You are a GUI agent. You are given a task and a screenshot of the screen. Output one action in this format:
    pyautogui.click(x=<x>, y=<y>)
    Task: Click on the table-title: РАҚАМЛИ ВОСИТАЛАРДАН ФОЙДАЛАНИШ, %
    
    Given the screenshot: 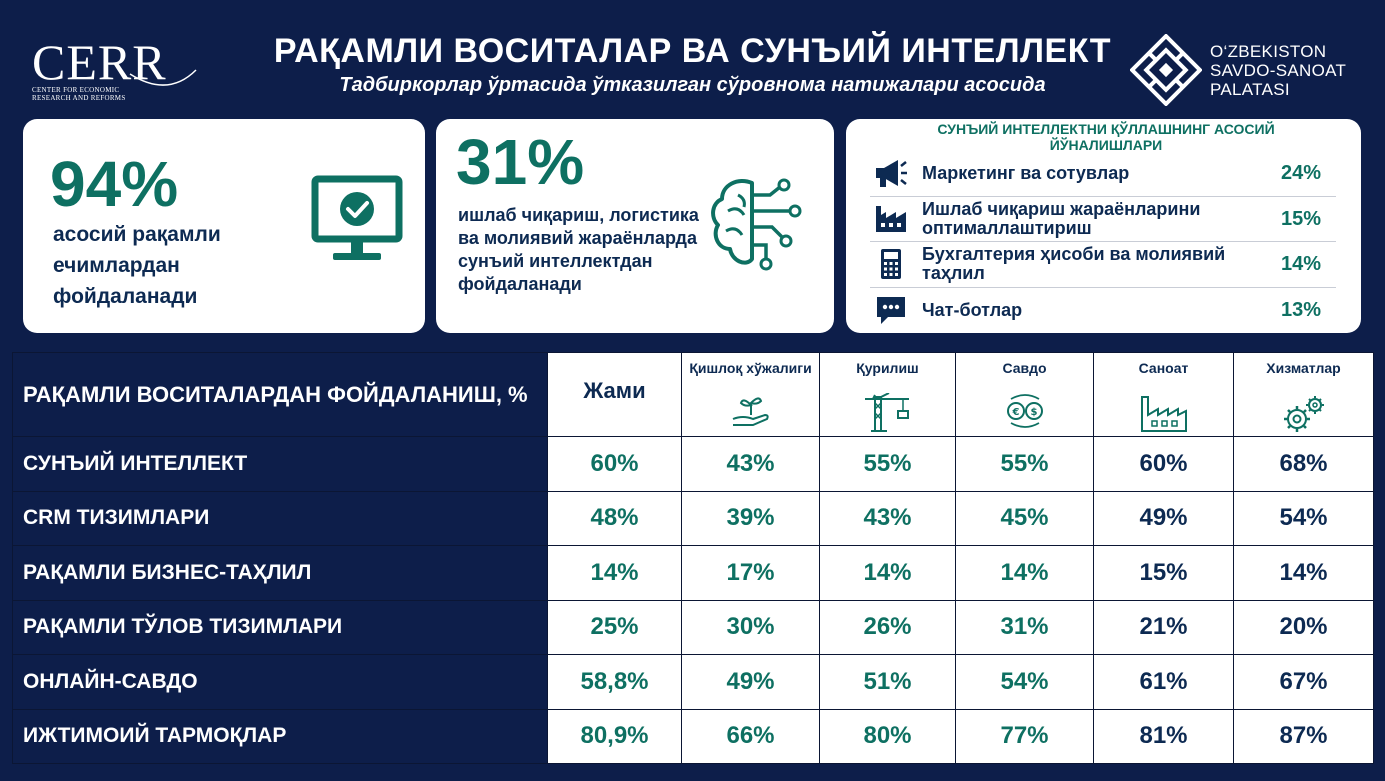 What is the action you would take?
    pyautogui.click(x=280, y=394)
    